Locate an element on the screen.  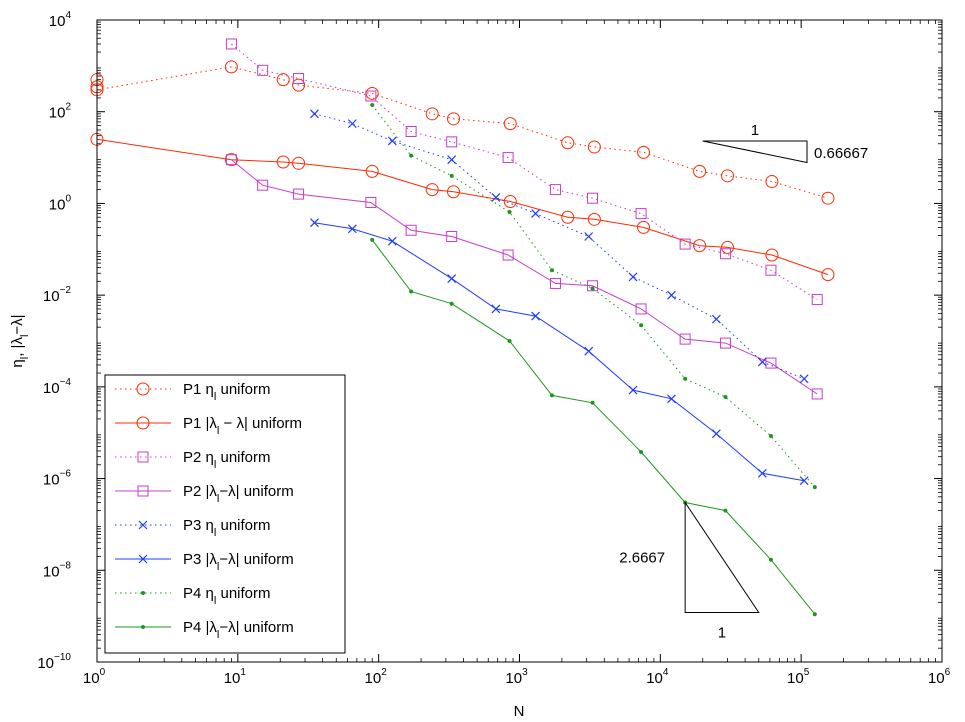
x-axis-label: N is located at coordinates (519, 711).